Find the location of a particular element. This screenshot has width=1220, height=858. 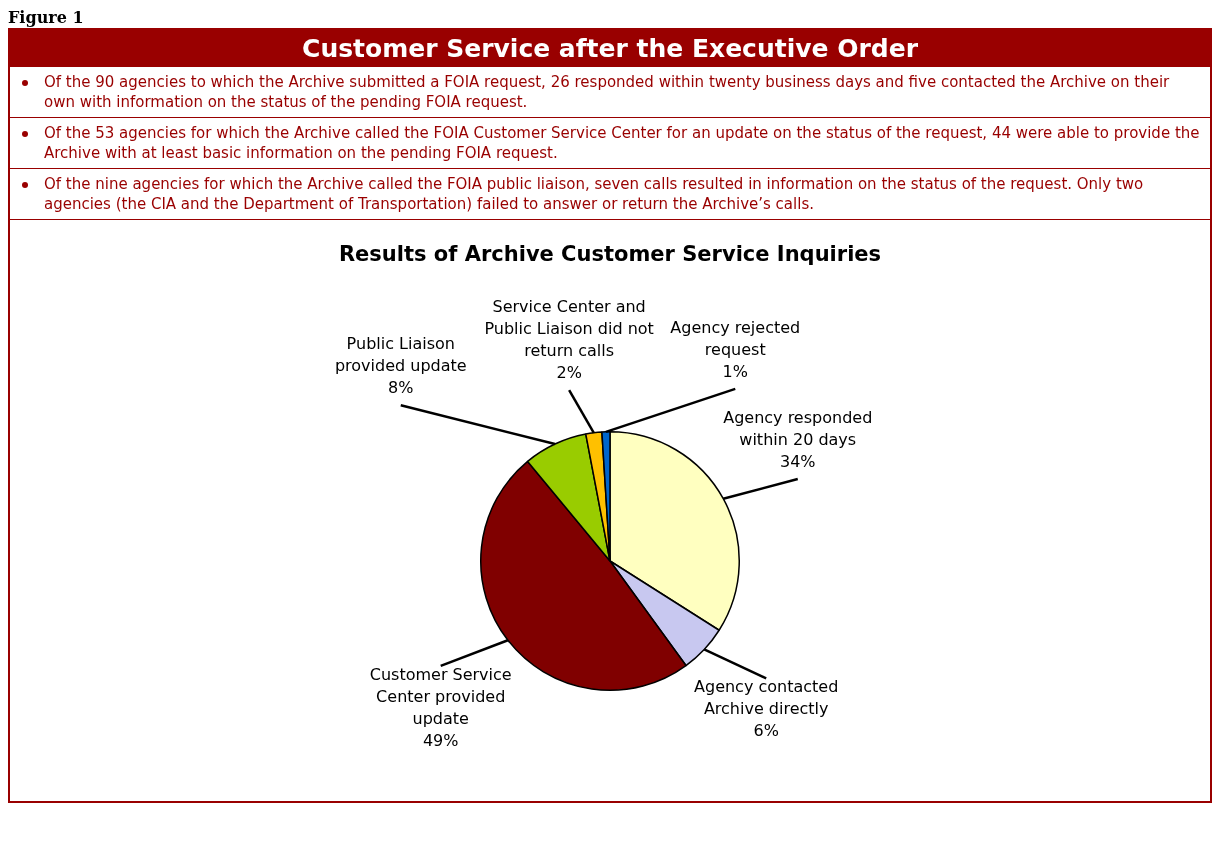

slice-label: Agency contacted Archive directly is located at coordinates (766, 698).